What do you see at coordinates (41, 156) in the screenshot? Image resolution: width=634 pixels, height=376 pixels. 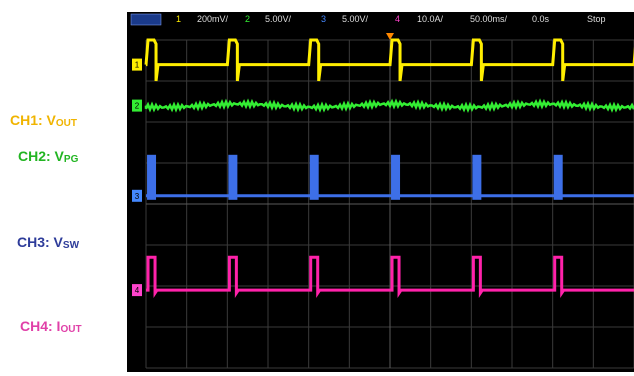 I see `ch2-label-main: CH2: V` at bounding box center [41, 156].